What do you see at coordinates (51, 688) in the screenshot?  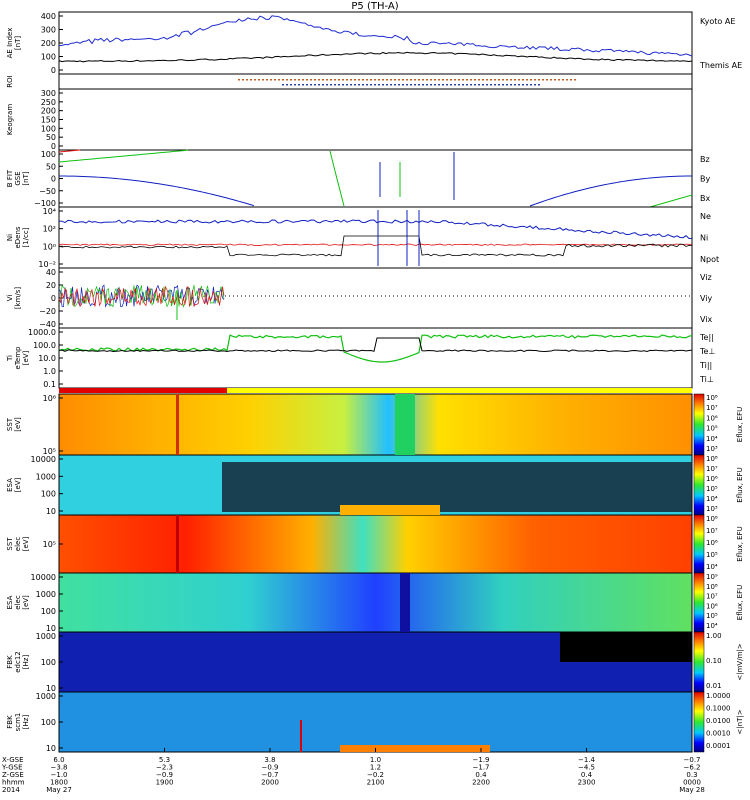 I see `fbk1-panel-tick-label: 10` at bounding box center [51, 688].